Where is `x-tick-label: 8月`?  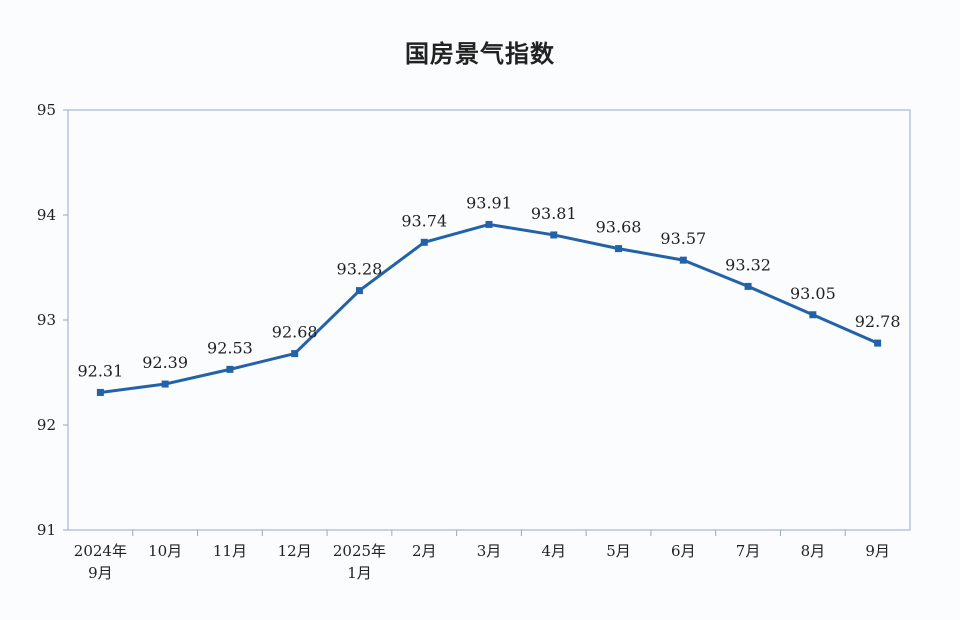 x-tick-label: 8月 is located at coordinates (813, 551).